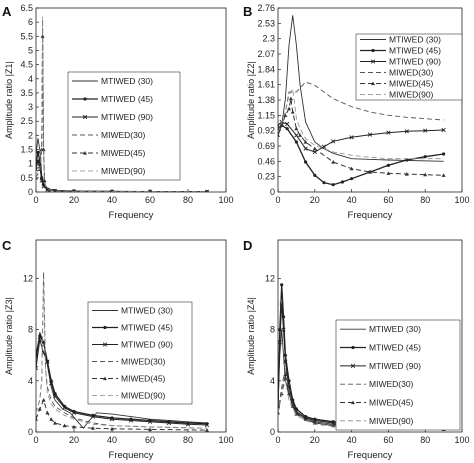 This screenshot has height=463, width=474. Describe the element at coordinates (30, 135) in the screenshot. I see `y-tick-label: 2` at that location.